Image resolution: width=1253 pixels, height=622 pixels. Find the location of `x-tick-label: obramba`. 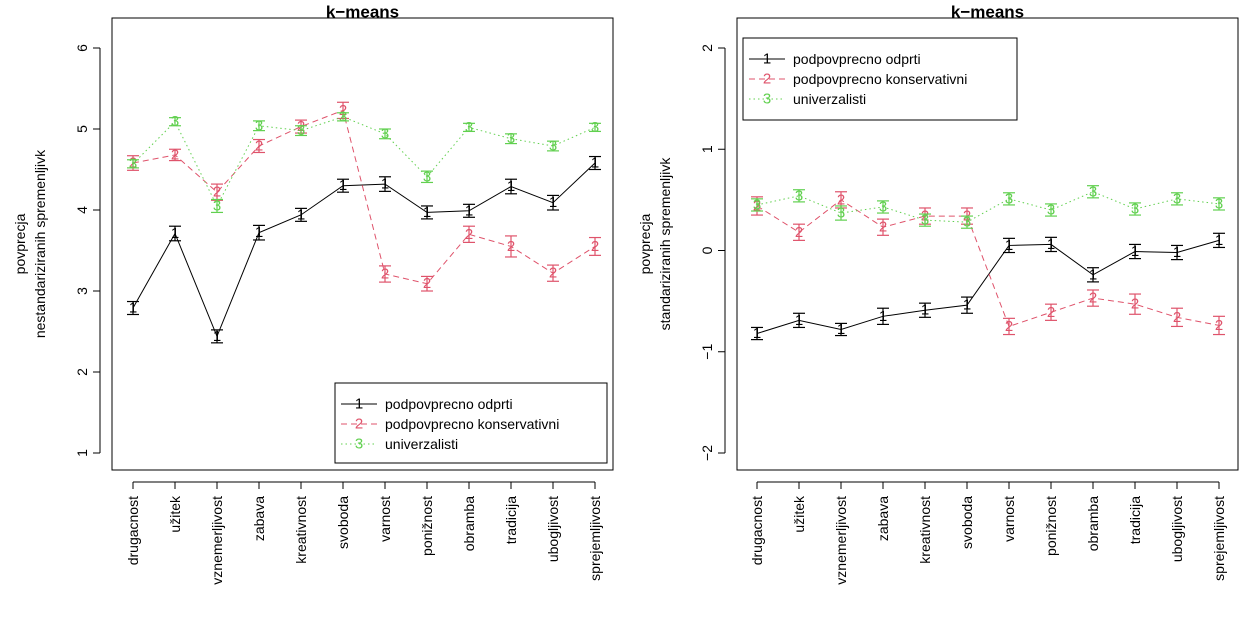

x-tick-label: obramba is located at coordinates (1093, 523).